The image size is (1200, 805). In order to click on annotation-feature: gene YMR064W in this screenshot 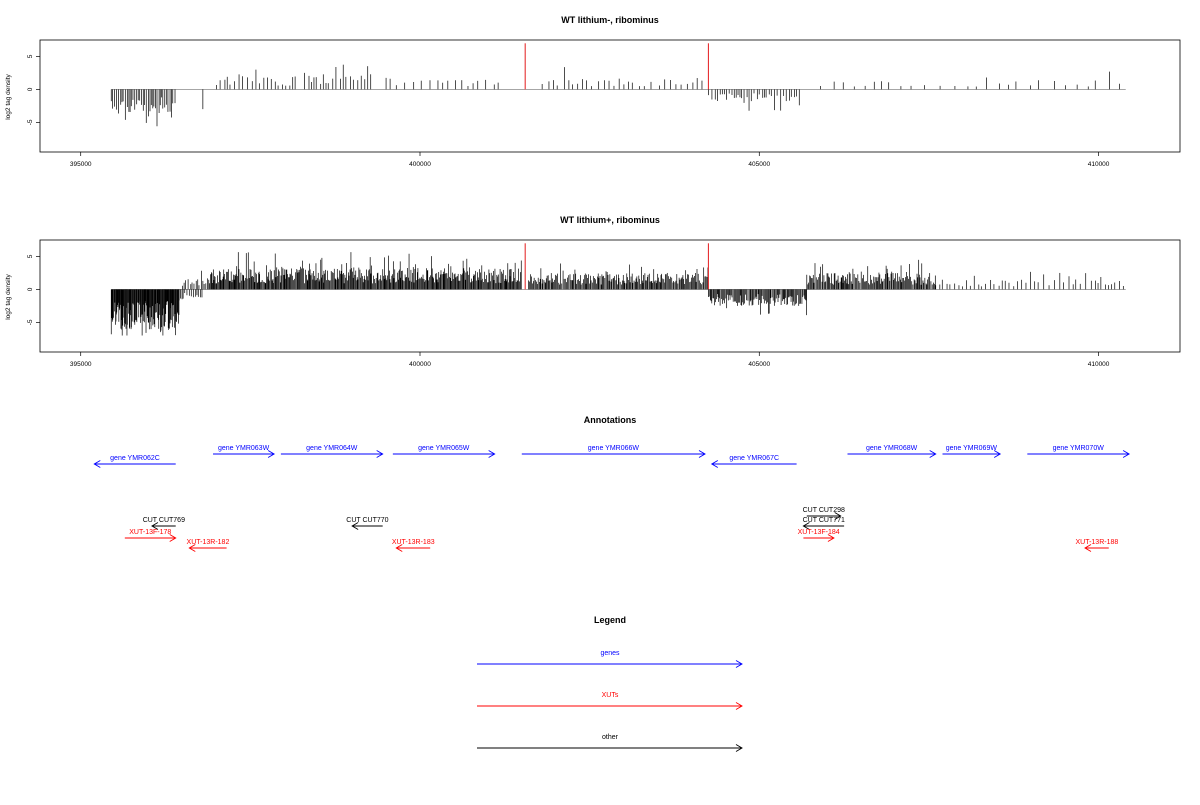, I will do `click(332, 451)`.